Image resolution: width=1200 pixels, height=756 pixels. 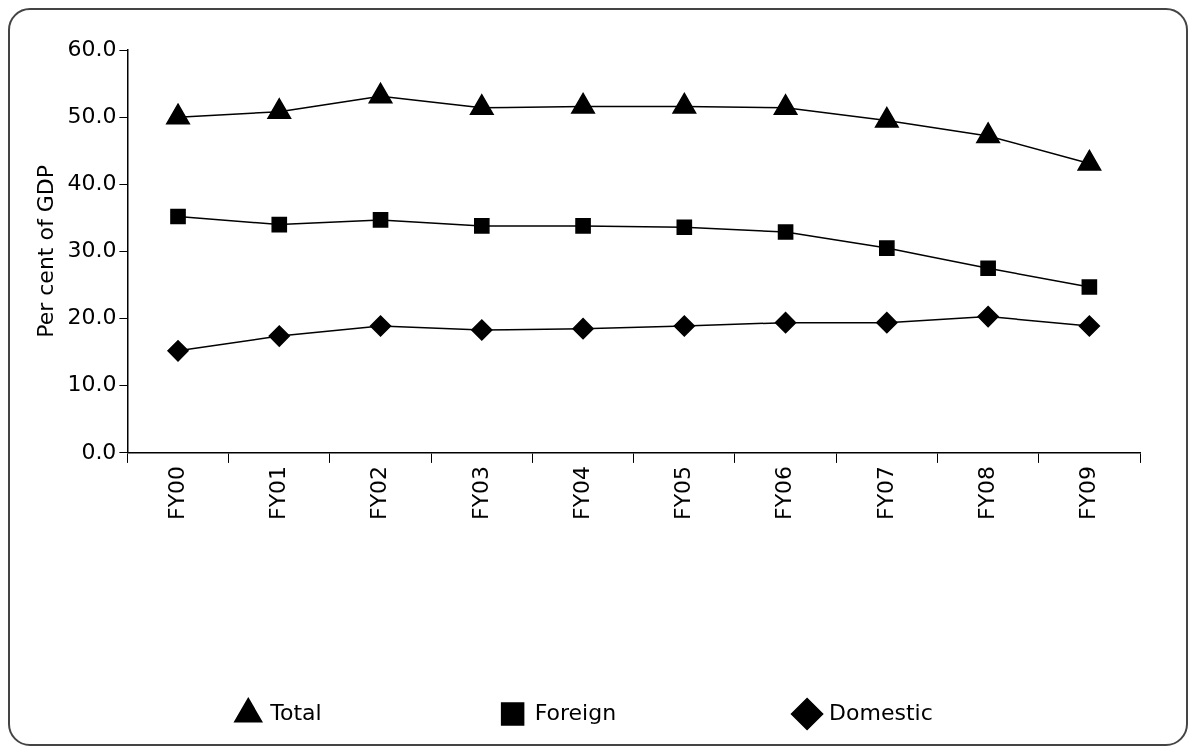 What do you see at coordinates (1088, 493) in the screenshot?
I see `x-tick-label: FY09` at bounding box center [1088, 493].